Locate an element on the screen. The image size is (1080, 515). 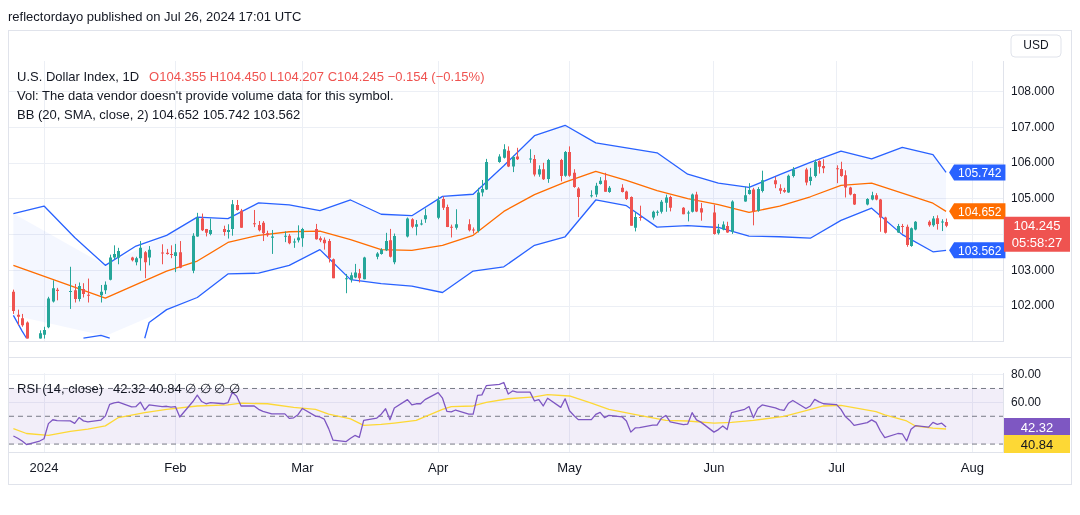
text: 104.245 is located at coordinates (1037, 226).